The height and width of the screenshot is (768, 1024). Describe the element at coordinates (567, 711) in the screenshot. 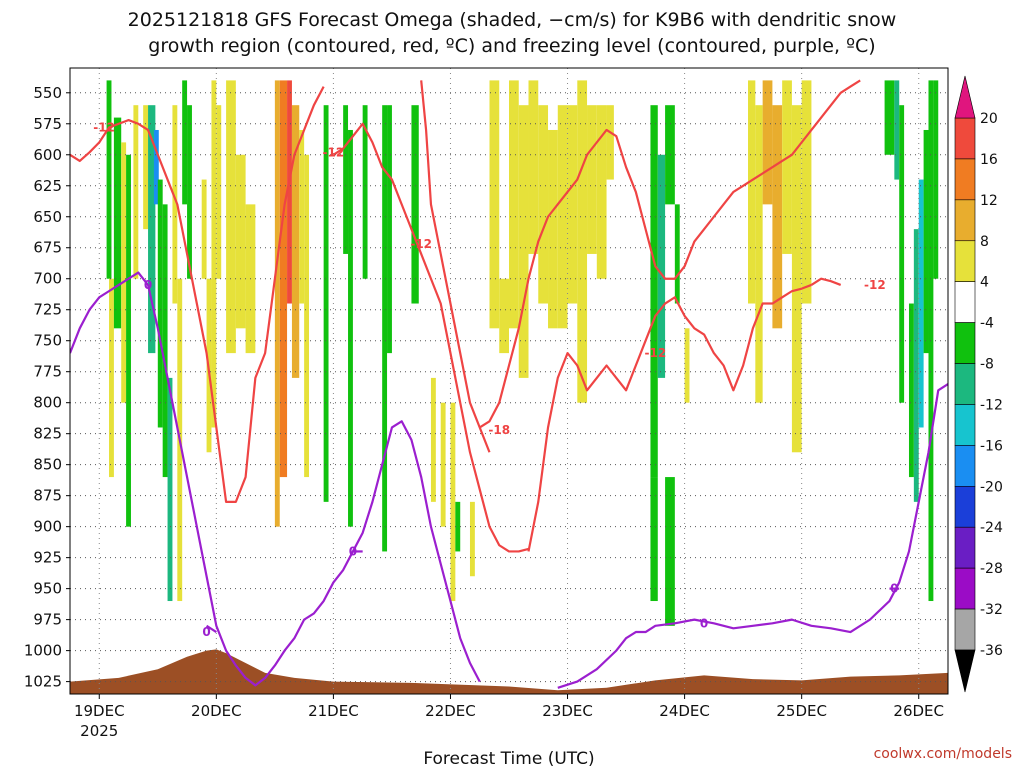

I see `x-tick-label-4: 23DEC` at that location.